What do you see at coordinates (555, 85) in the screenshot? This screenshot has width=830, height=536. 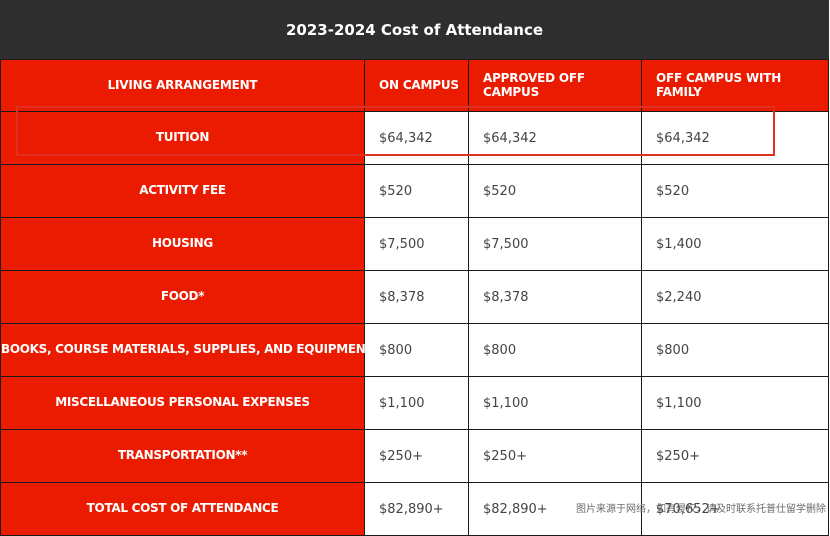 I see `column-header-approved-off-campus: APPROVED OFF CAMPUS` at bounding box center [555, 85].